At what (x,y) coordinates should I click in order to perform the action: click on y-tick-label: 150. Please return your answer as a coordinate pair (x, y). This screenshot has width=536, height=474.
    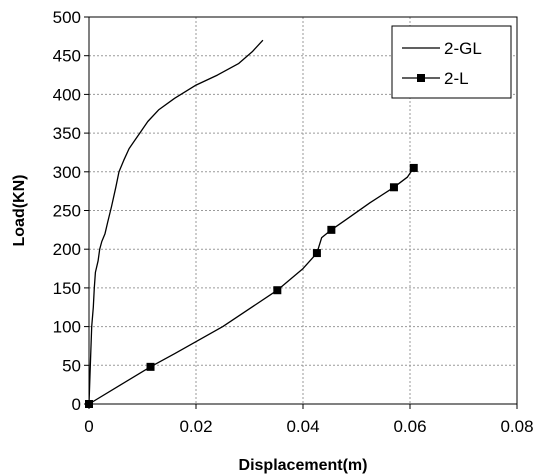
    Looking at the image, I should click on (67, 288).